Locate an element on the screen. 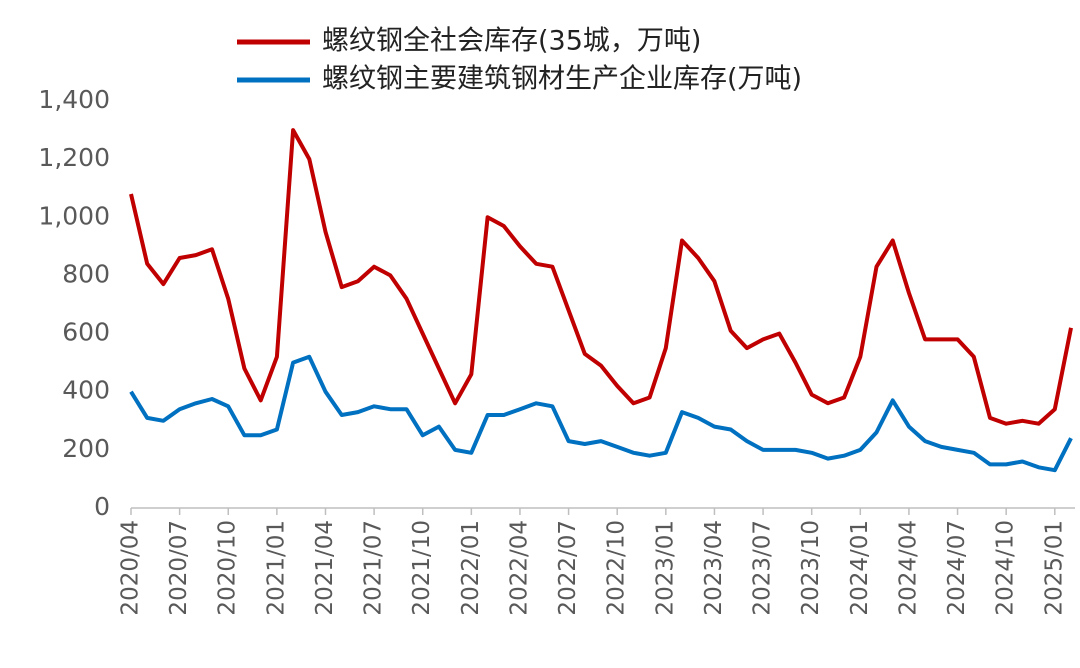 The width and height of the screenshot is (1080, 668). y-tick-label: 200 is located at coordinates (86, 448).